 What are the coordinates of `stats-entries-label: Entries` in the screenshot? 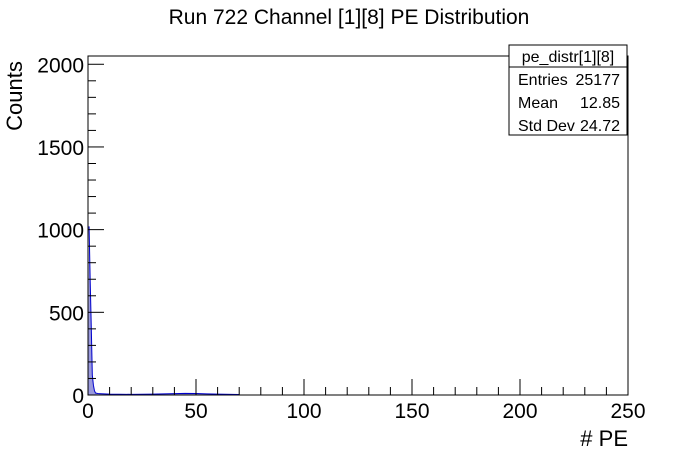 It's located at (543, 80).